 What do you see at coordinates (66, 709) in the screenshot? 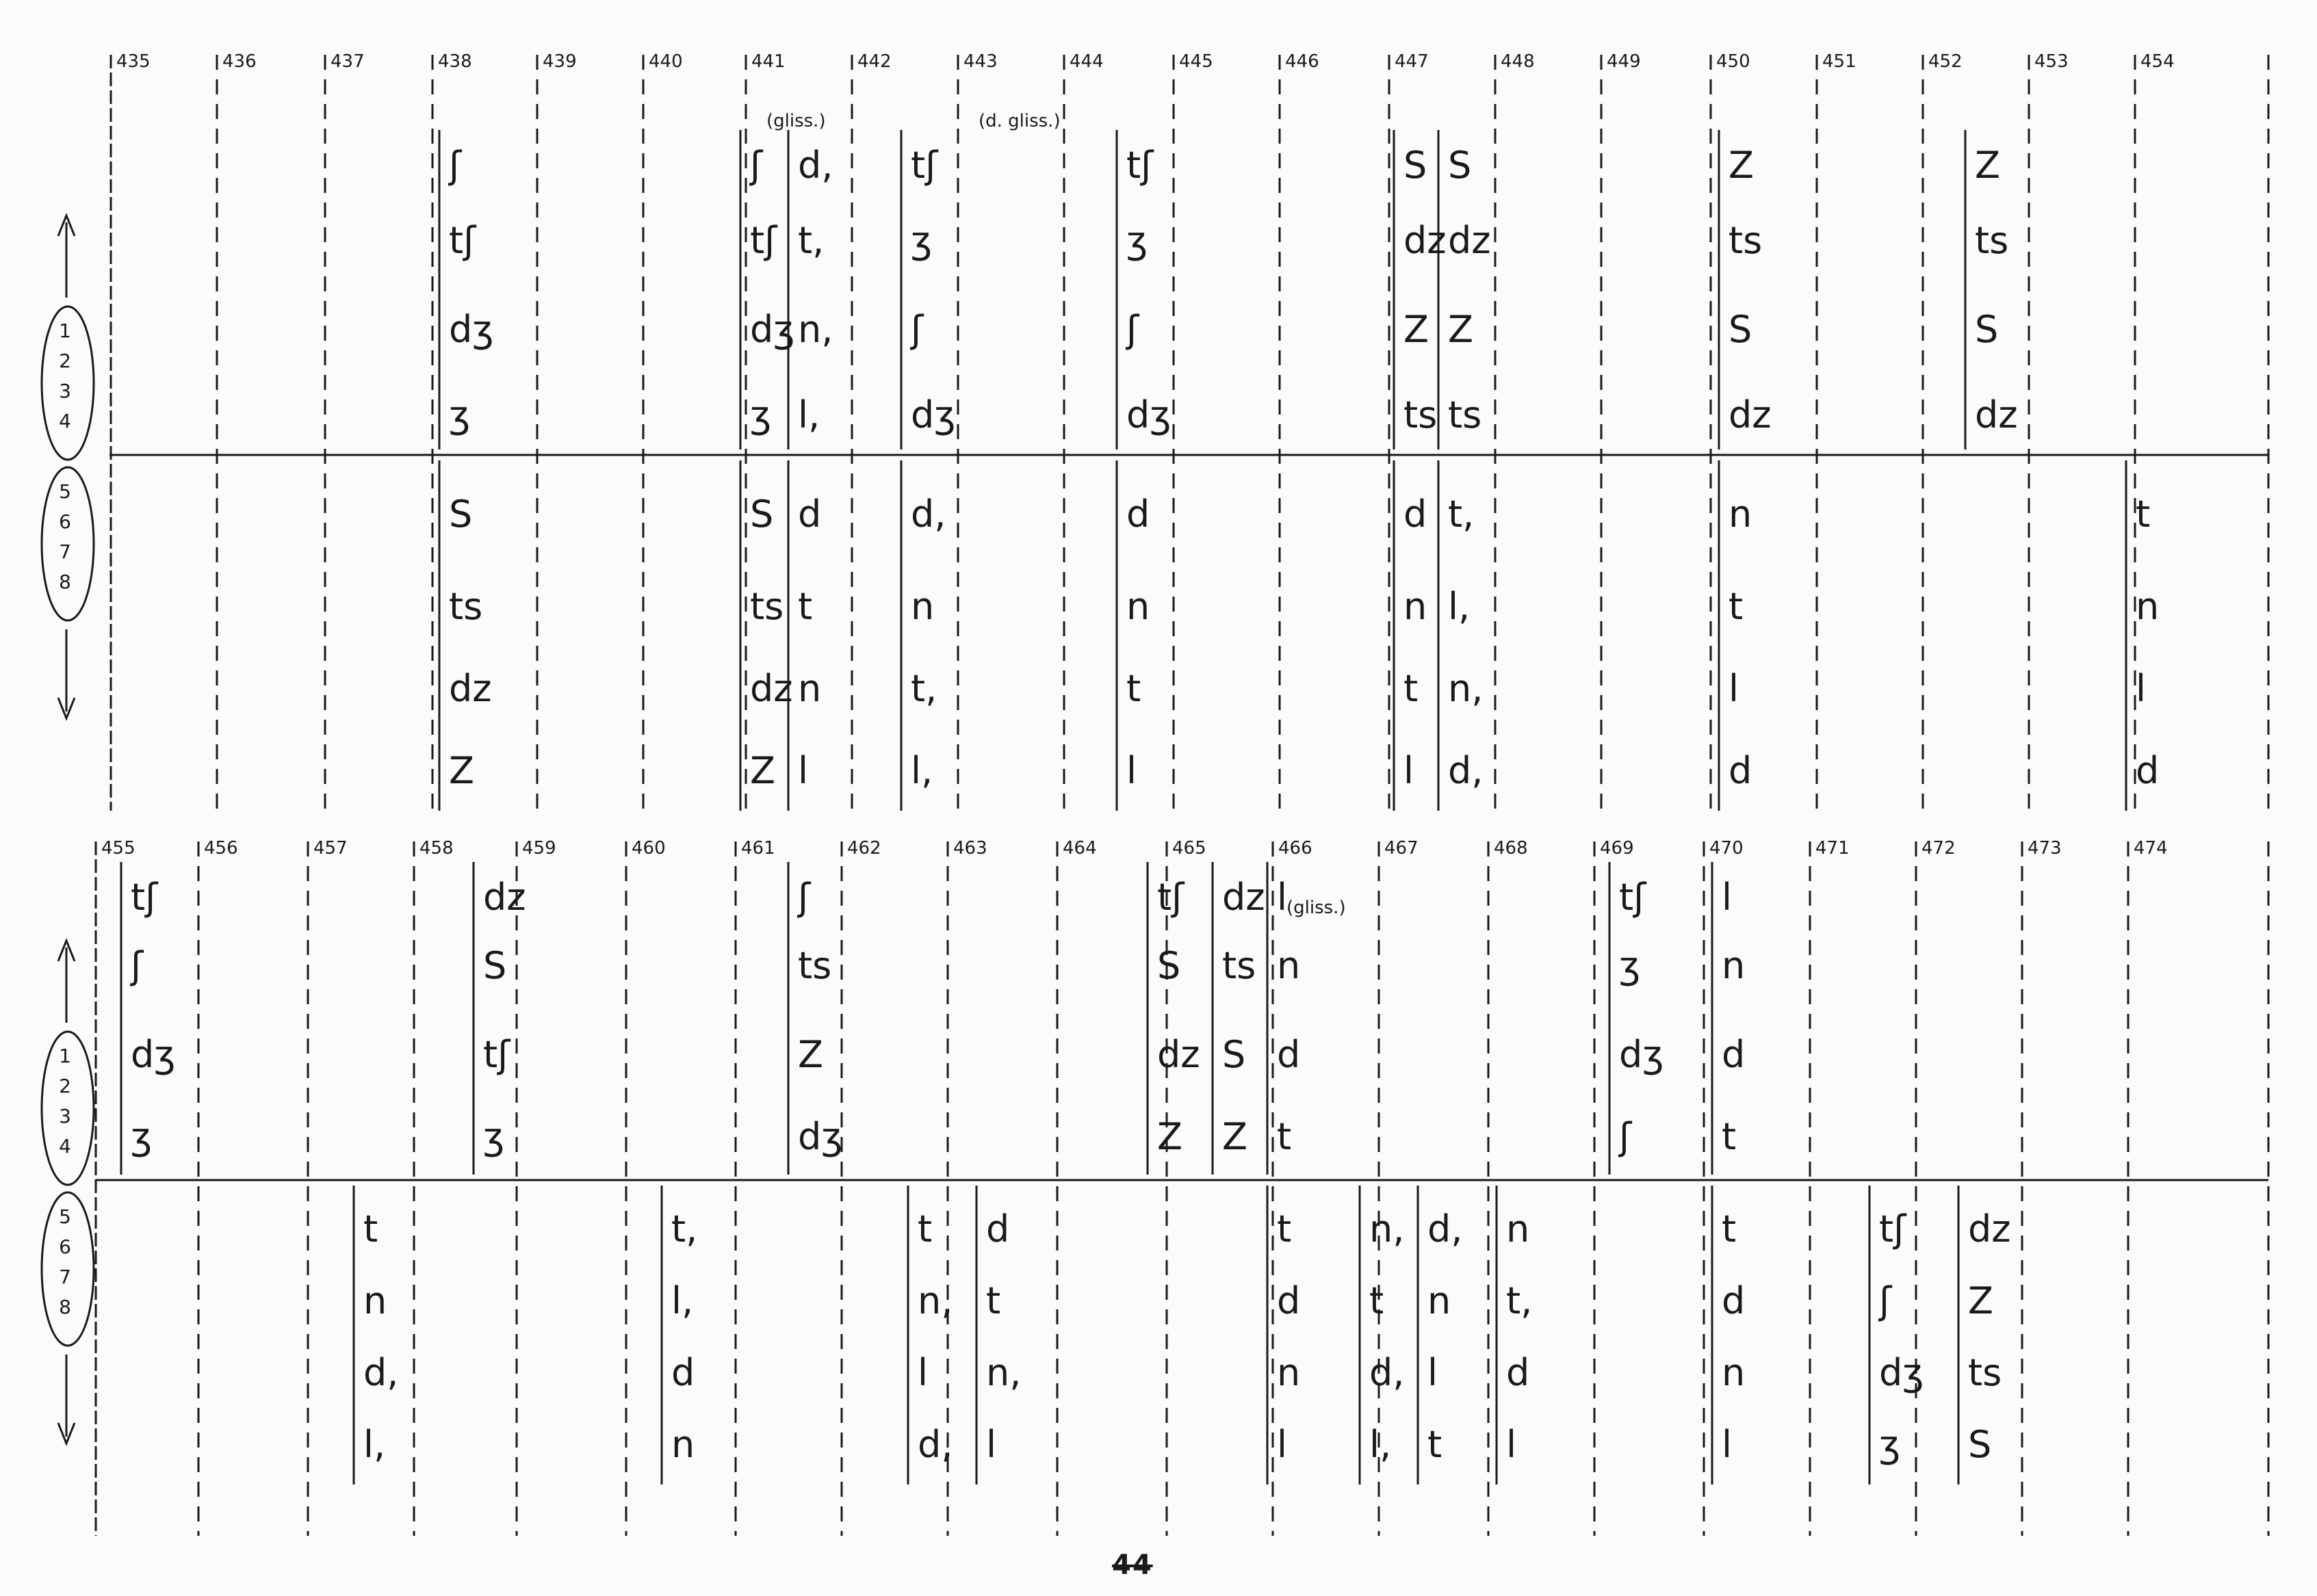
I see `arrow-down-head` at bounding box center [66, 709].